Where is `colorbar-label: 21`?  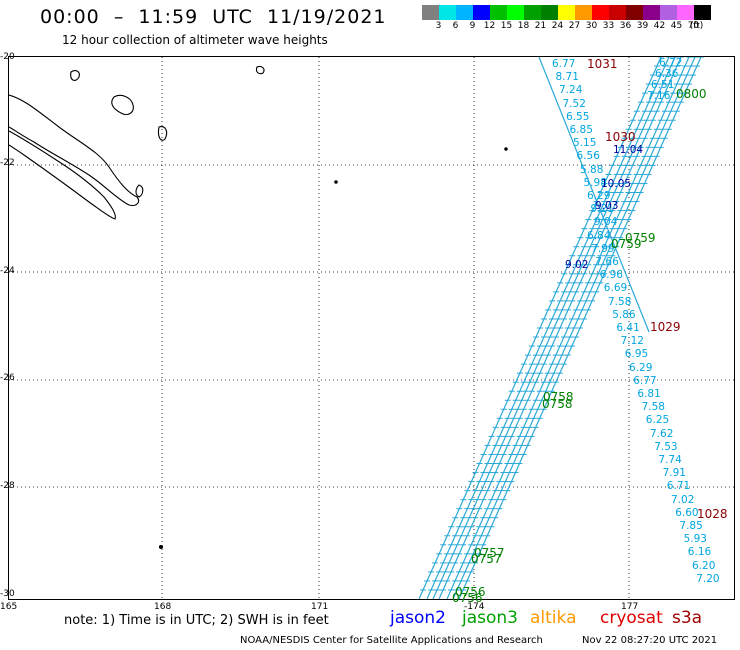 colorbar-label: 21 is located at coordinates (540, 26).